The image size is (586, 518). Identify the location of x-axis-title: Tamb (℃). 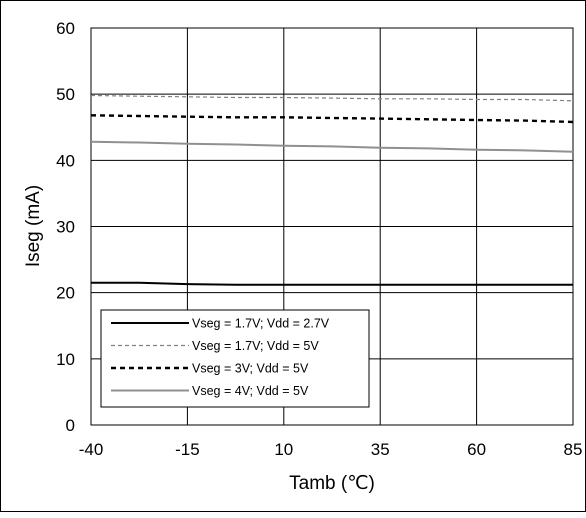
(332, 483).